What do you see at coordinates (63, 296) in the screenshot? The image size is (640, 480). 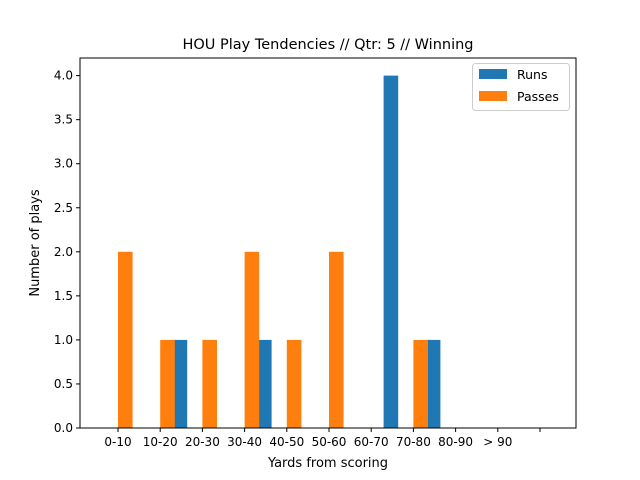 I see `y-tick-label: 1.5` at bounding box center [63, 296].